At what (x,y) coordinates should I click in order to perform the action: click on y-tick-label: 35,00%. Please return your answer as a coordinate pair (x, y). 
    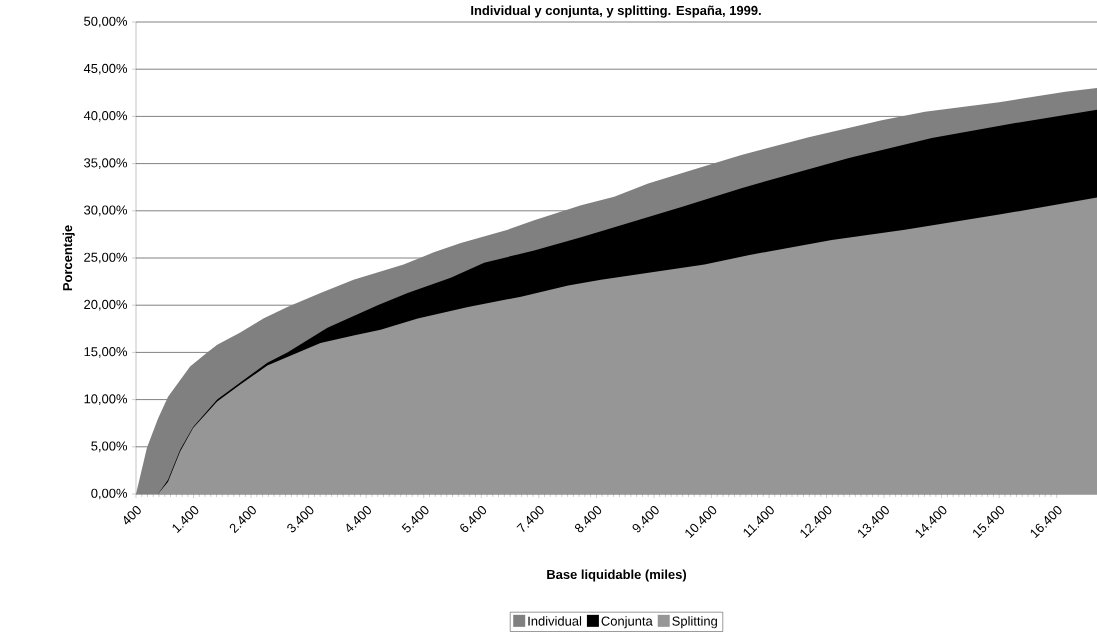
    Looking at the image, I should click on (106, 163).